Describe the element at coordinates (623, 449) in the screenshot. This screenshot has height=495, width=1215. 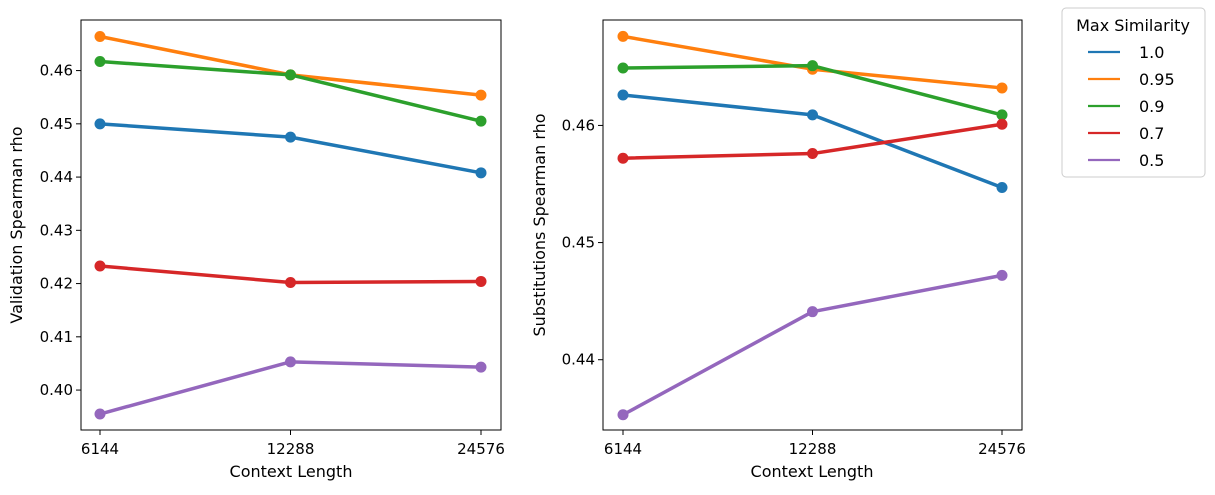
I see `substitutions-x-tick-label: 6144` at that location.